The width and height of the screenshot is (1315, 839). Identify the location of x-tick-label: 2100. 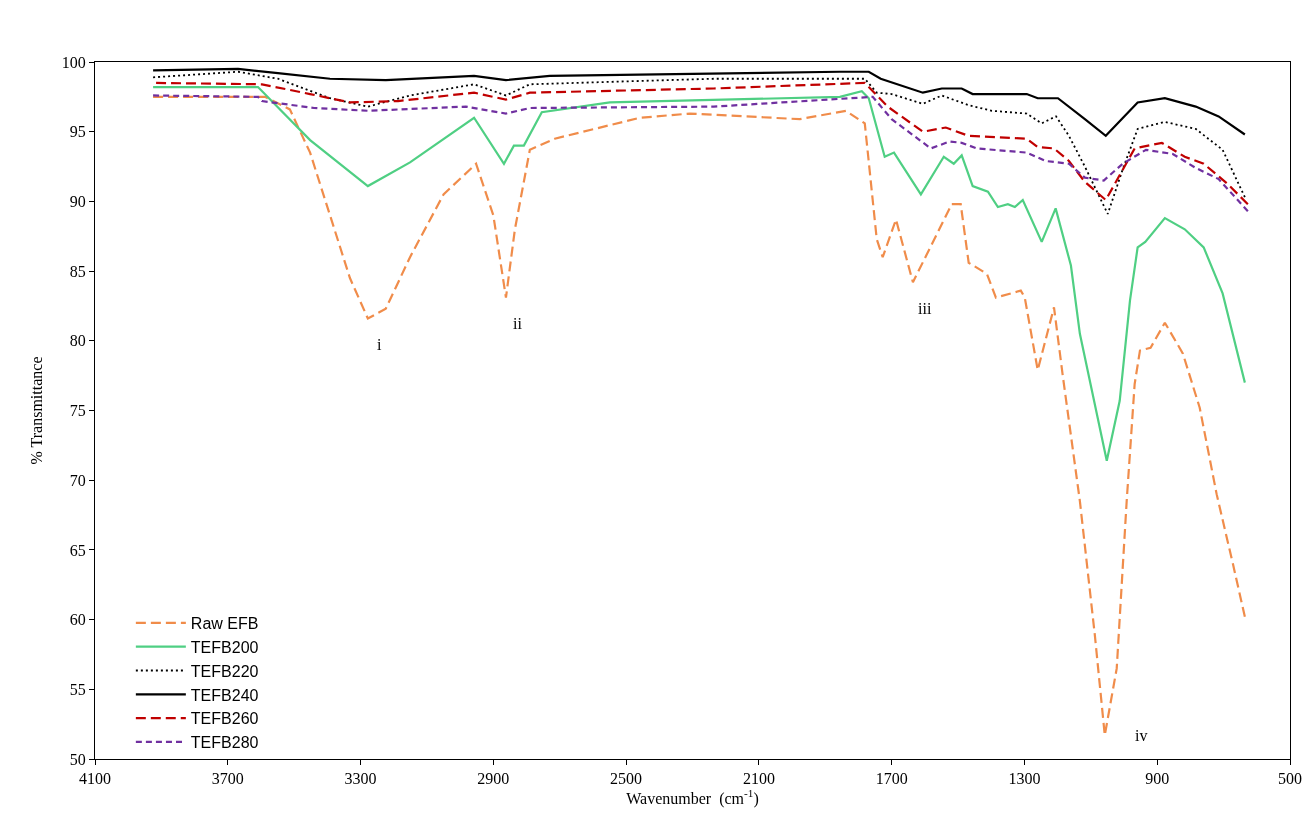
(758, 779).